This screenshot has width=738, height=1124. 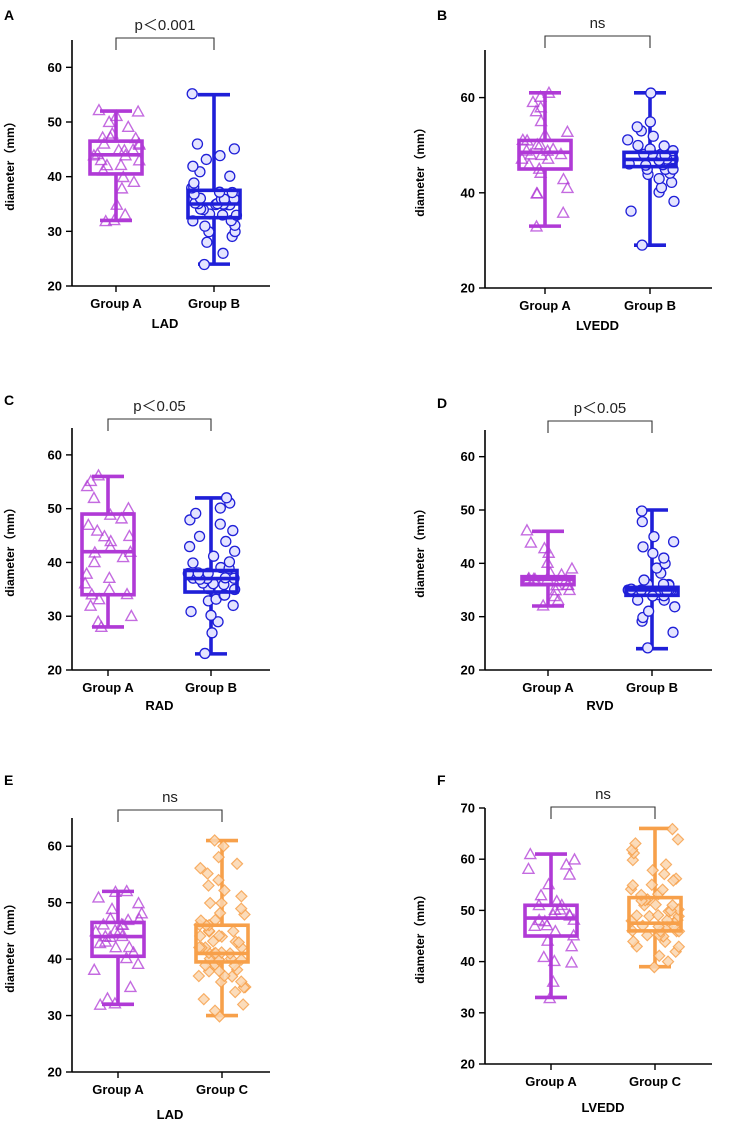 I want to click on significance-label: p＜0.05, so click(x=600, y=408).